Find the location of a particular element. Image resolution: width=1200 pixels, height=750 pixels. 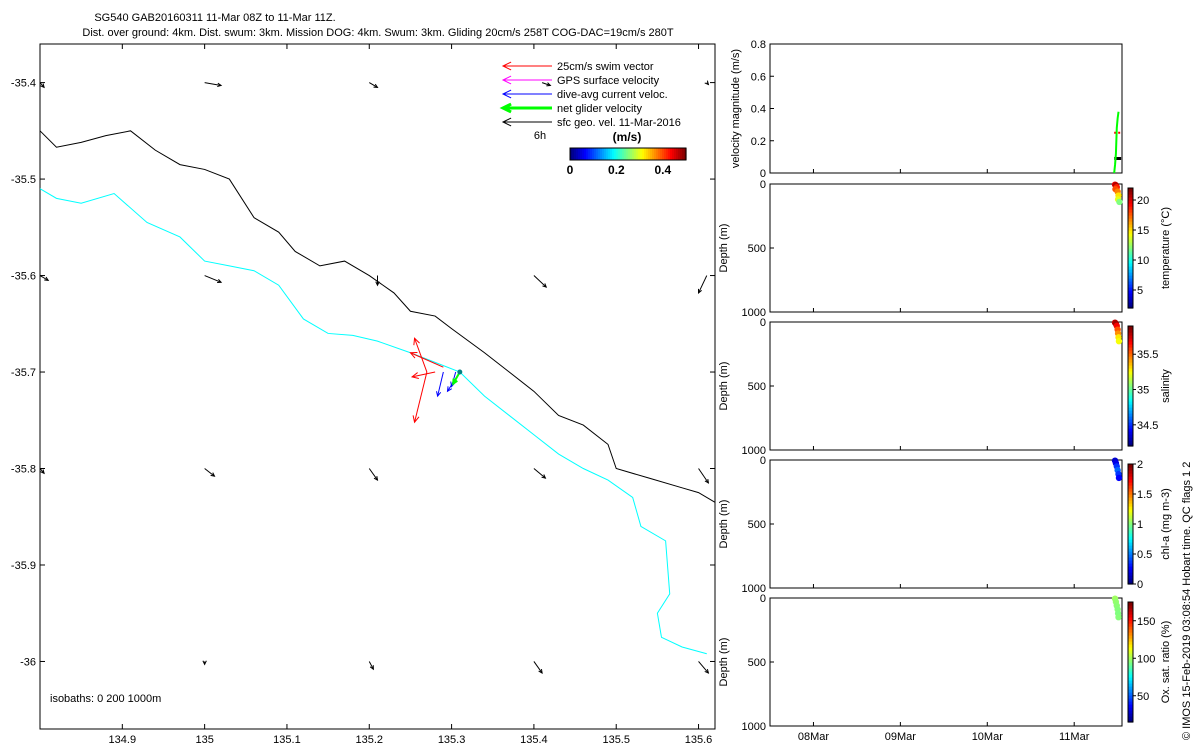

map-x-tick-label: 134.9 is located at coordinates (123, 740).